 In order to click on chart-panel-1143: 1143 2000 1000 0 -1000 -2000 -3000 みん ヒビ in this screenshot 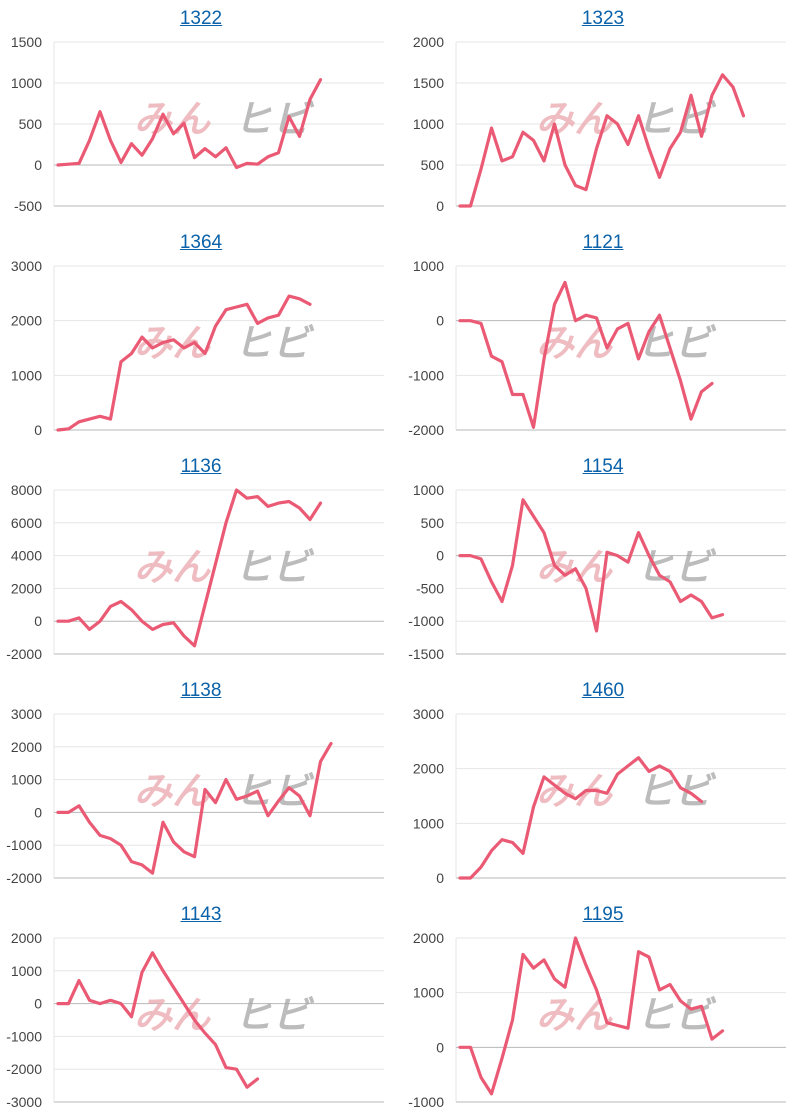, I will do `click(201, 1008)`.